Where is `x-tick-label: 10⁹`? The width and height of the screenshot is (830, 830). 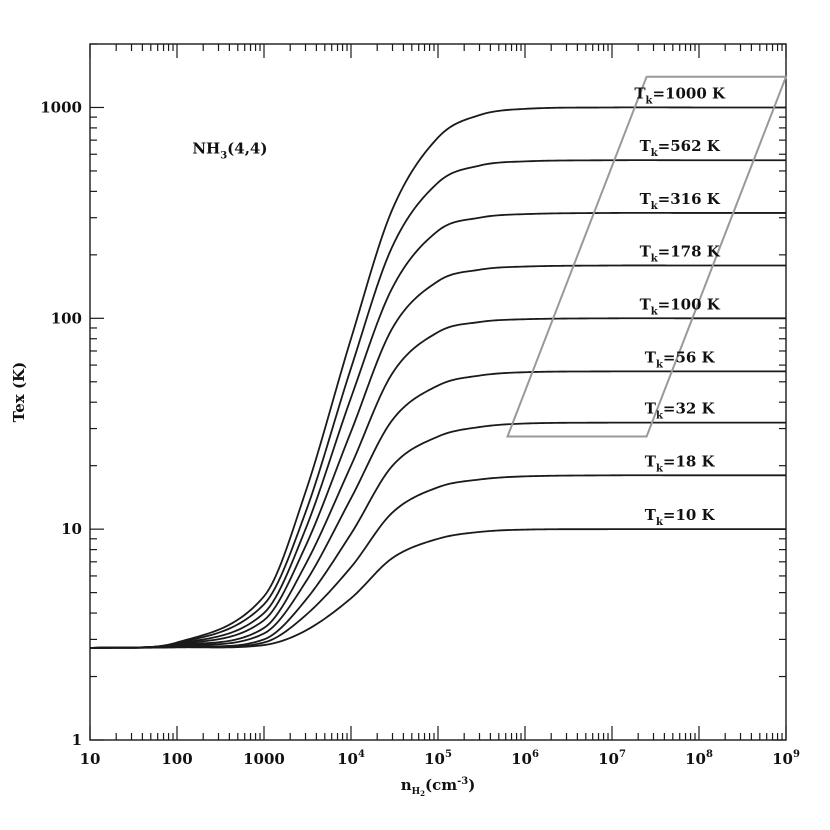 x-tick-label: 10⁹ is located at coordinates (786, 758).